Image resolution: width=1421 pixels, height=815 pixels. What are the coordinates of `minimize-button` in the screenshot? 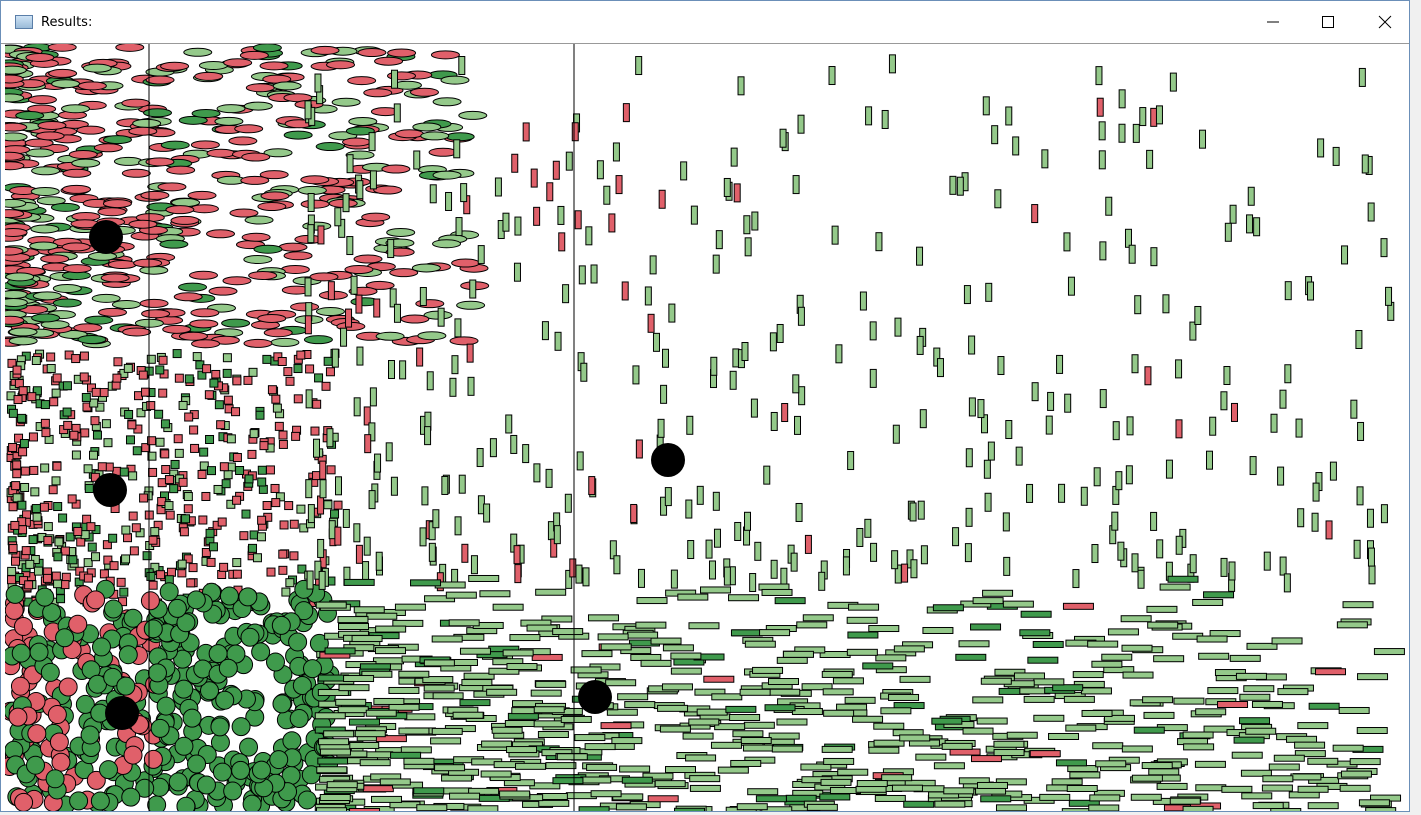 It's located at (1273, 22).